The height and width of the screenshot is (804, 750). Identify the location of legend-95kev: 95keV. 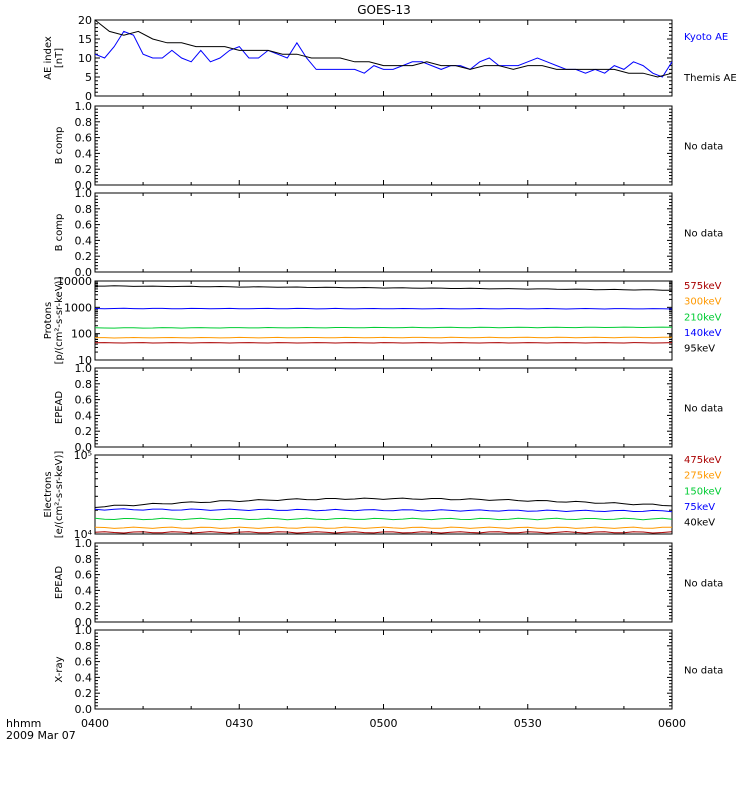
(699, 349).